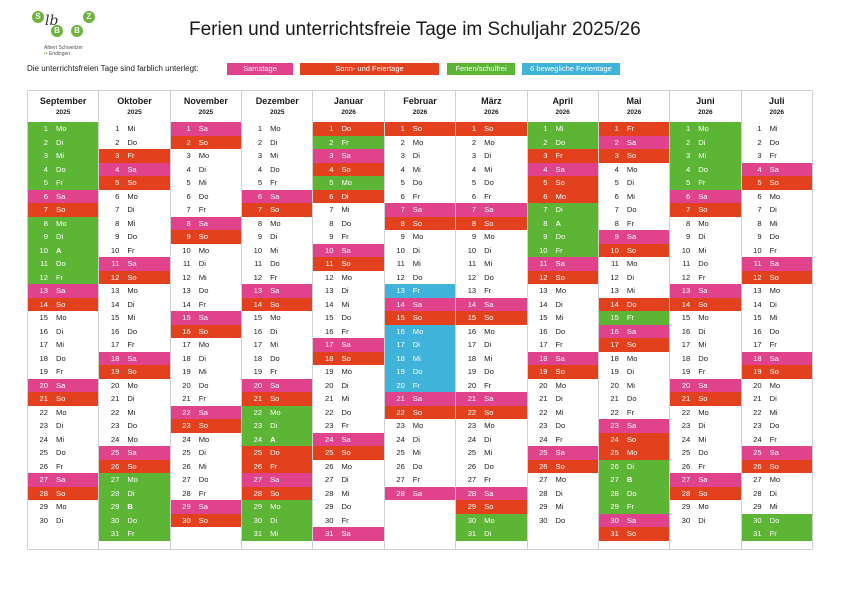 Image resolution: width=850 pixels, height=601 pixels. Describe the element at coordinates (634, 101) in the screenshot. I see `month-name: Mai` at that location.